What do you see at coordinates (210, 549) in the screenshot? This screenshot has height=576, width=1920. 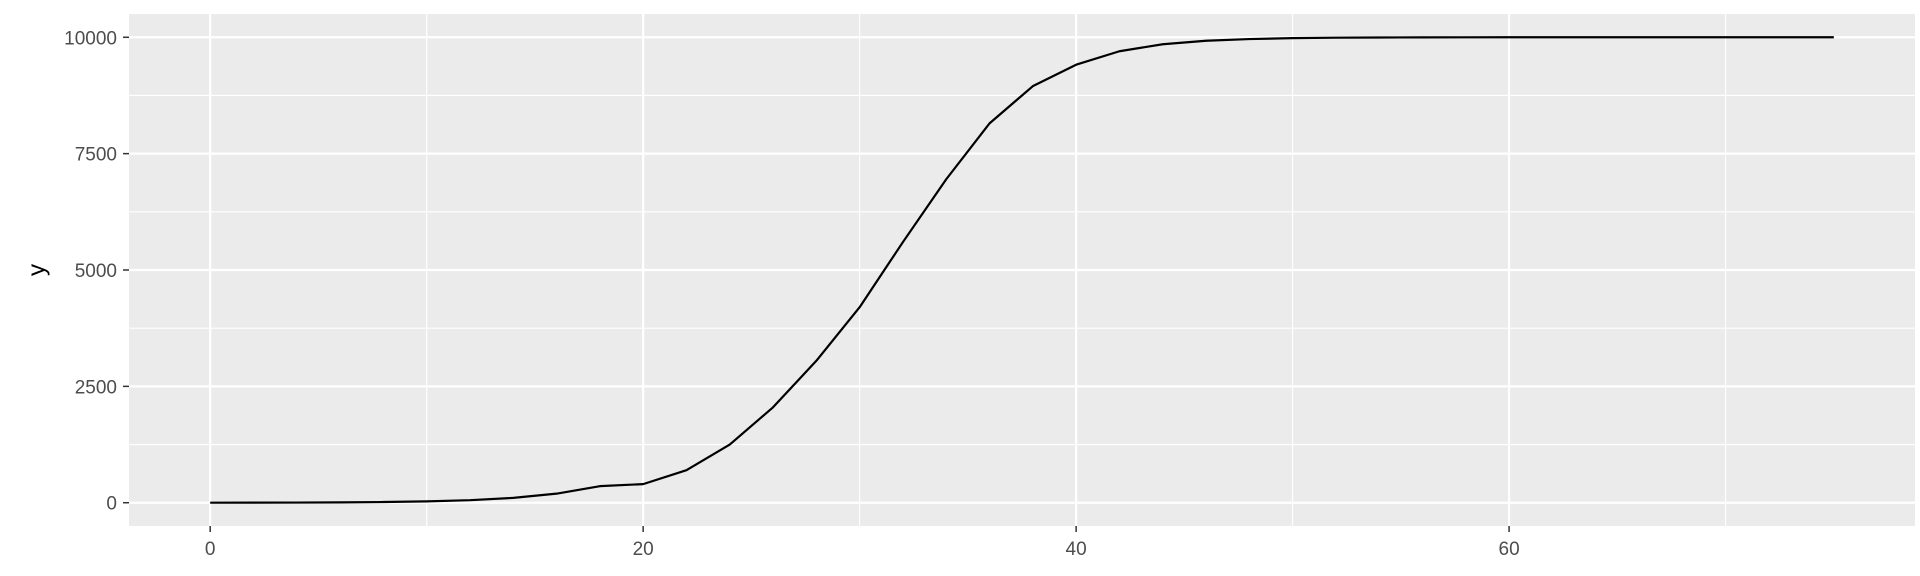 I see `x-tick-label: 0` at bounding box center [210, 549].